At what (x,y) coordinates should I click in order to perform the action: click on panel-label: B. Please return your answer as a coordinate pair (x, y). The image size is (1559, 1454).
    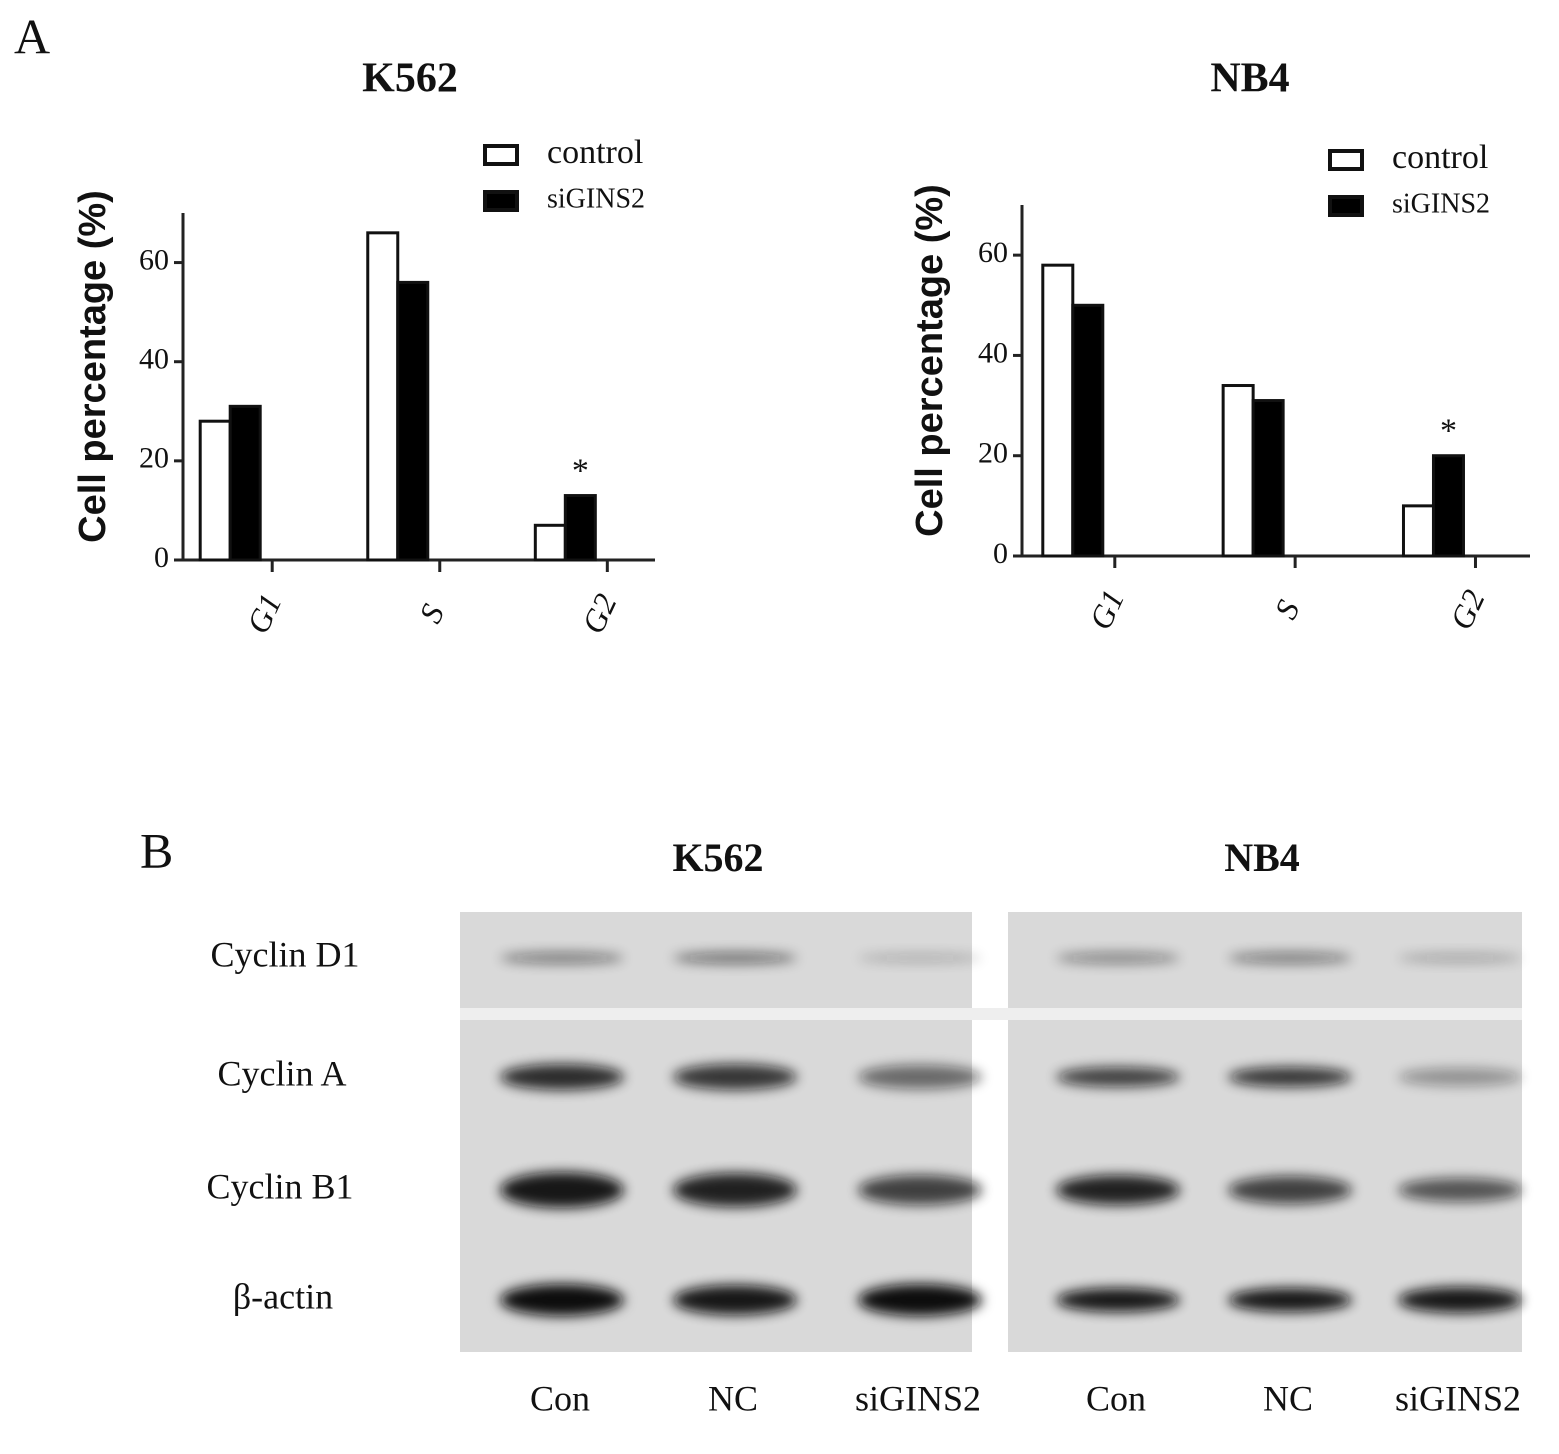
    Looking at the image, I should click on (156, 850).